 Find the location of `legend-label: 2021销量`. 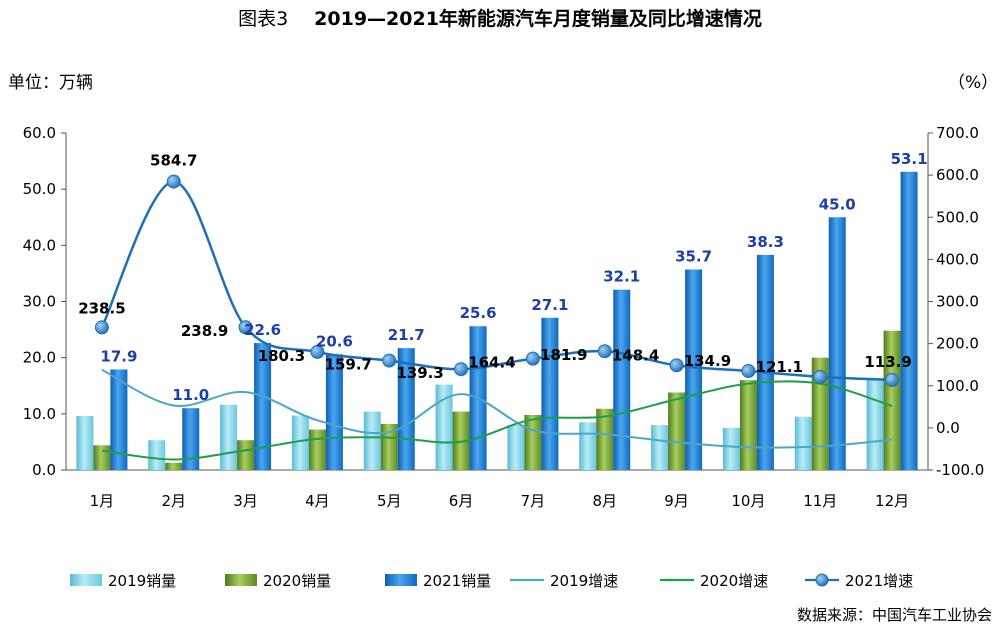

legend-label: 2021销量 is located at coordinates (457, 581).